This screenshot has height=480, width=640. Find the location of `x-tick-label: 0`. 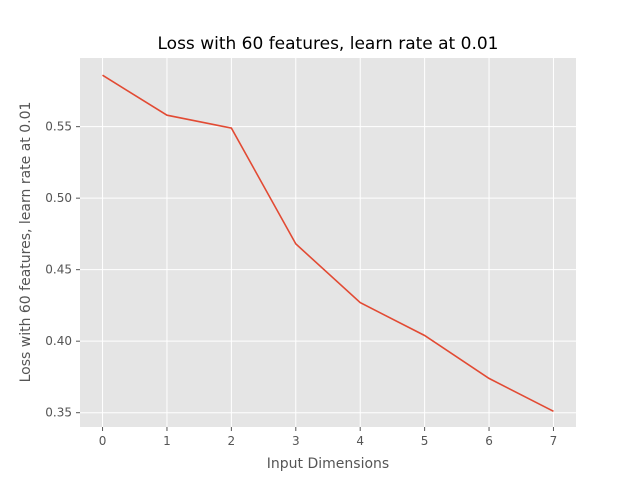

x-tick-label: 0 is located at coordinates (103, 441).